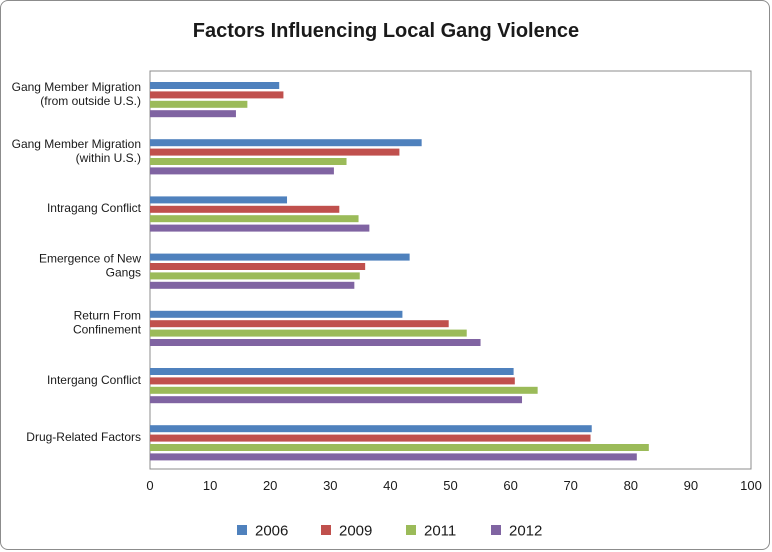 The width and height of the screenshot is (772, 552). I want to click on x-tick-label: 30, so click(330, 485).